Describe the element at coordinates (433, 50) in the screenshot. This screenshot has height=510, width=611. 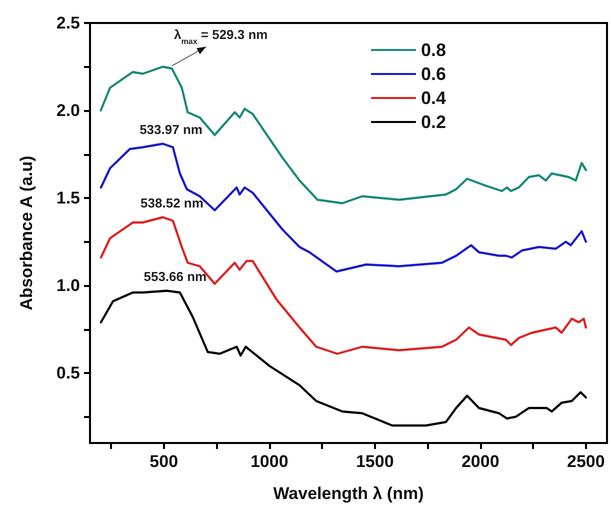
I see `legend-label: 0.8` at that location.